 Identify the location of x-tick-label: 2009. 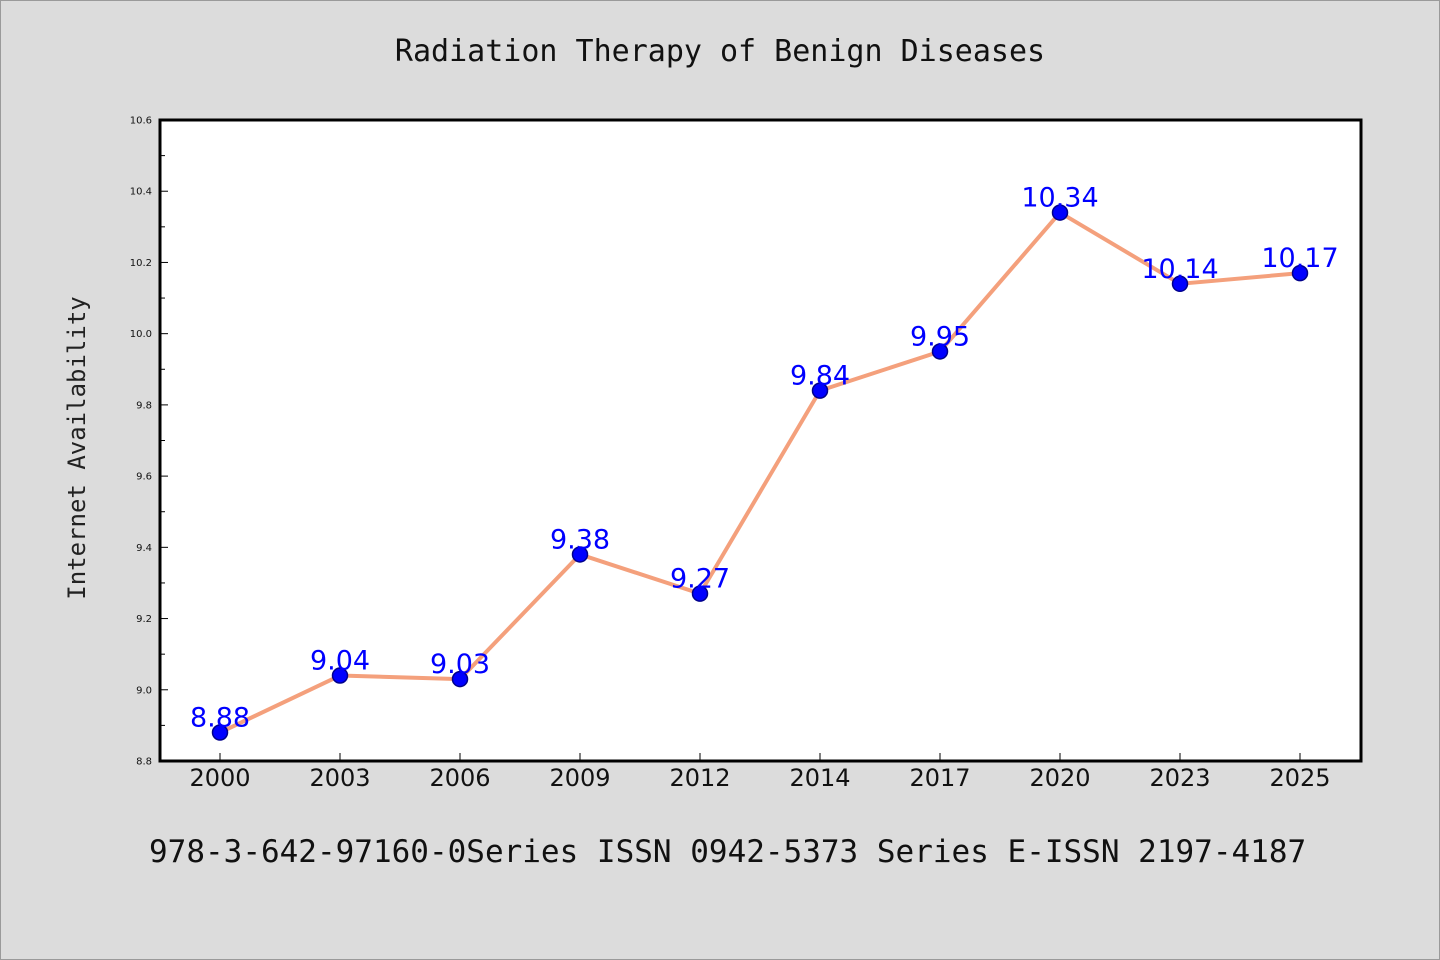
(579, 778).